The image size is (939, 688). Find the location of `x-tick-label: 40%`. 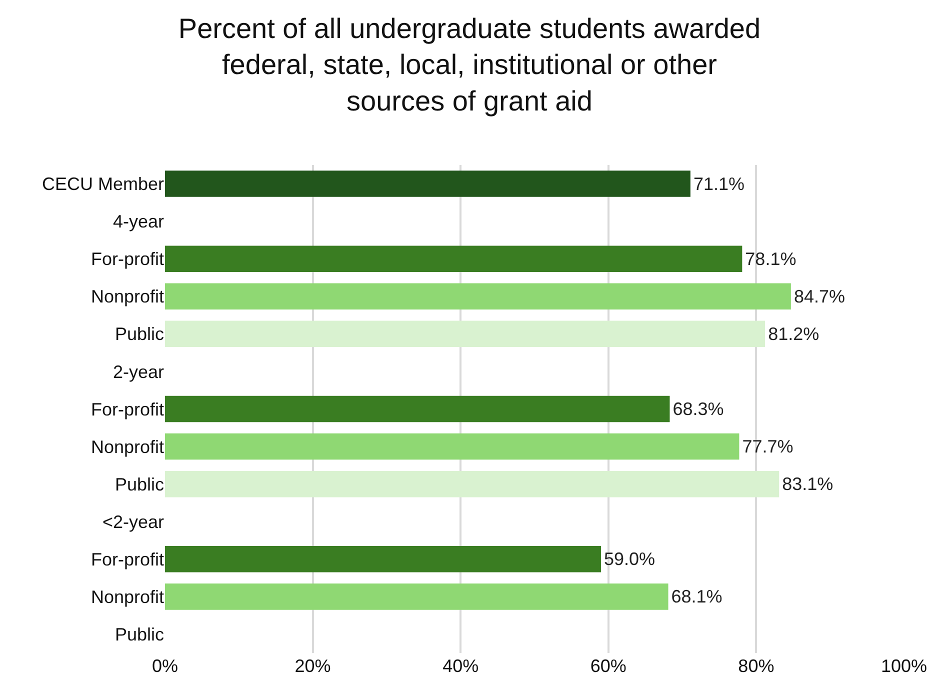

x-tick-label: 40% is located at coordinates (460, 666).